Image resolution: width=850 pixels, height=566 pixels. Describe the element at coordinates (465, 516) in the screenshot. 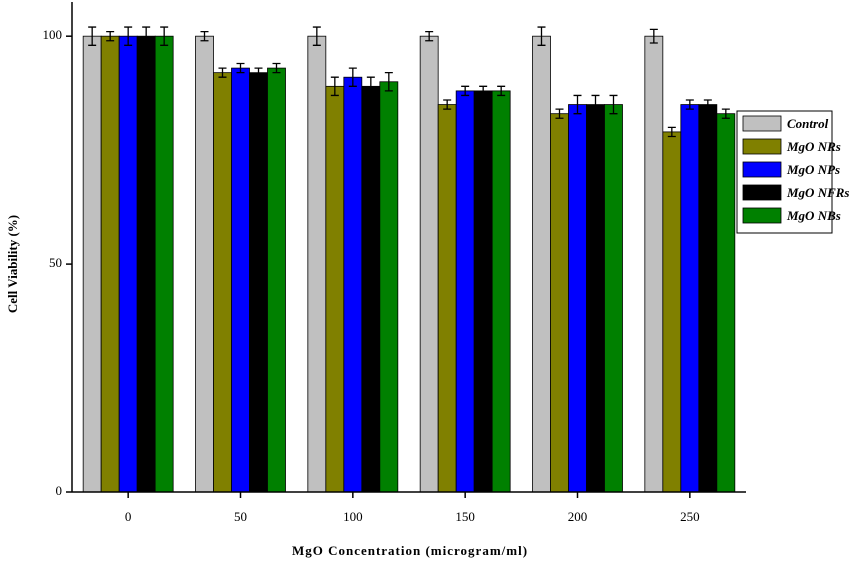

I see `x-tick-label: 150` at that location.